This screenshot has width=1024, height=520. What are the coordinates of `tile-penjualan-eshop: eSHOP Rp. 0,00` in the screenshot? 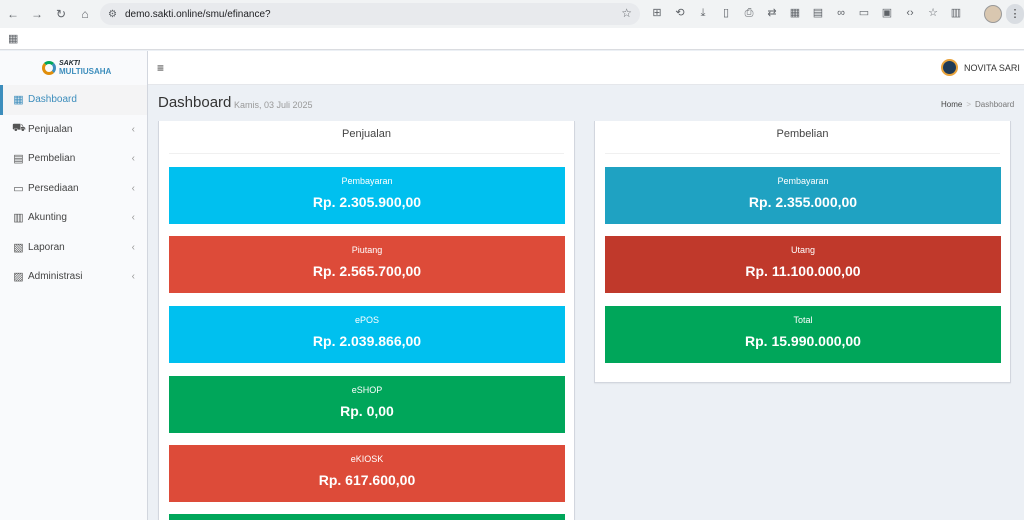 It's located at (367, 404).